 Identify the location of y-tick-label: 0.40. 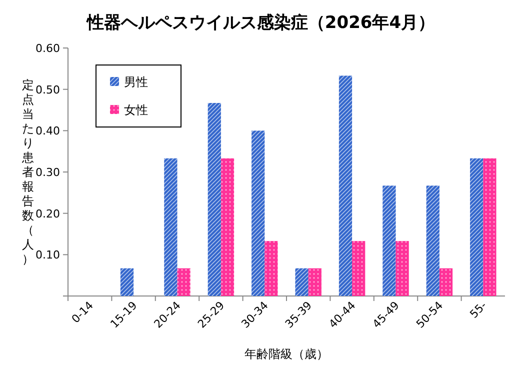
(48, 131).